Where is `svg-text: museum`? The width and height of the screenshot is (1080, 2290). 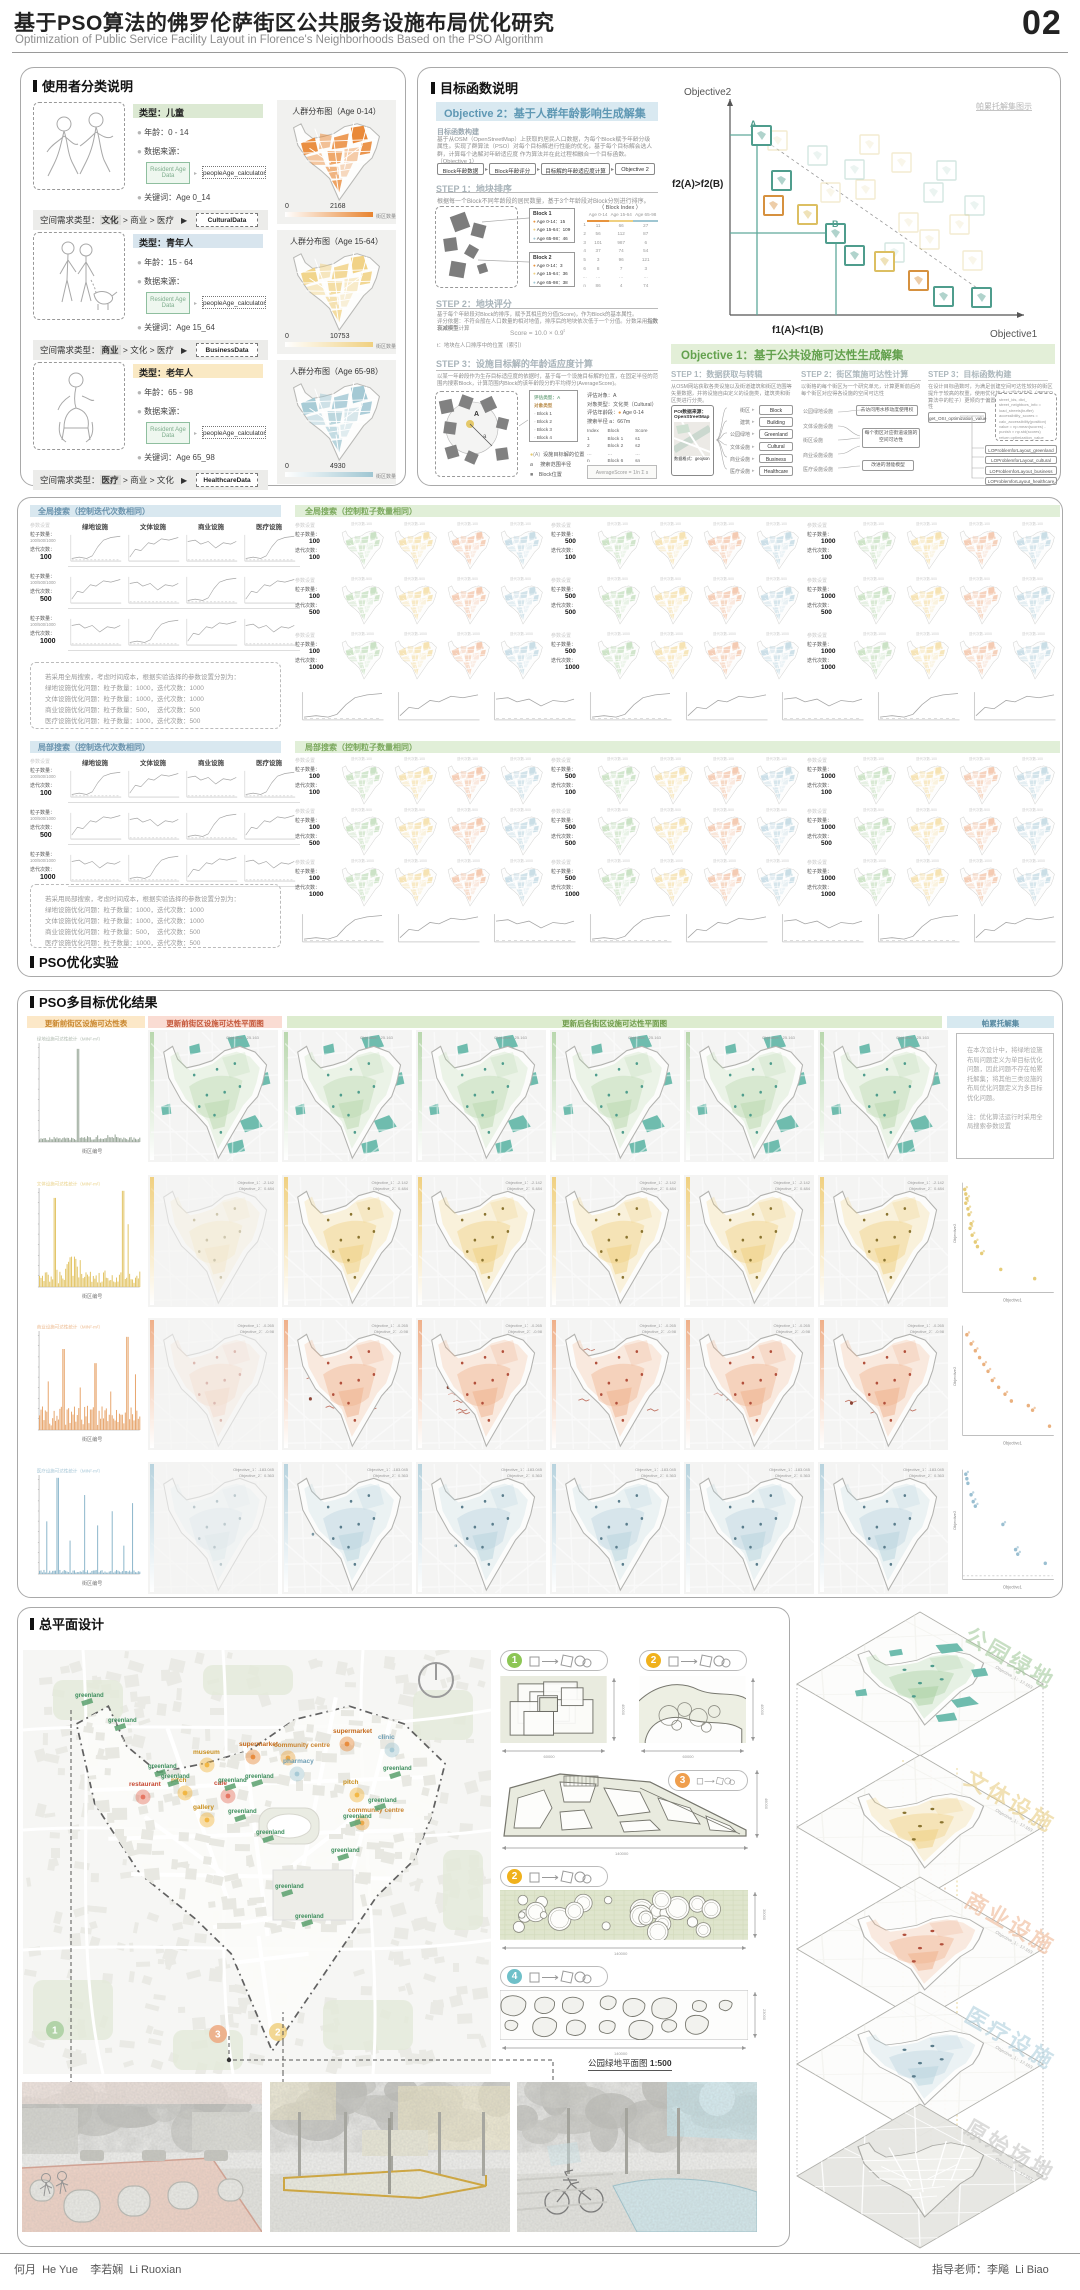
svg-text: museum is located at coordinates (206, 1752).